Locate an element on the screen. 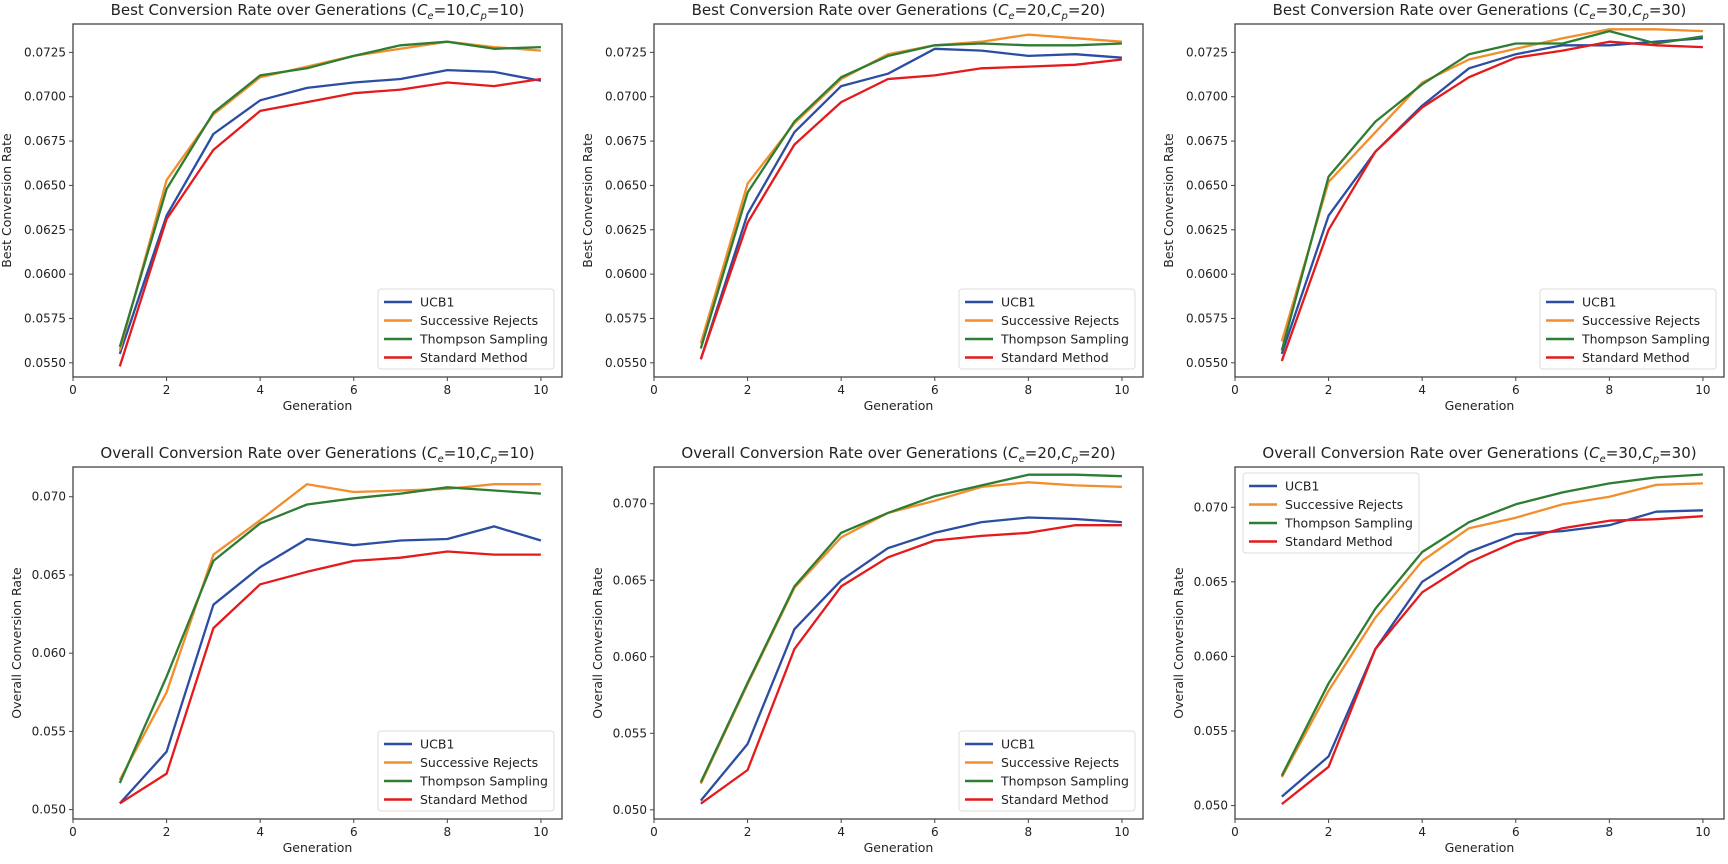 Image resolution: width=1728 pixels, height=864 pixels. title-params: (Ce=30,Cp=30) is located at coordinates (1627, 11).